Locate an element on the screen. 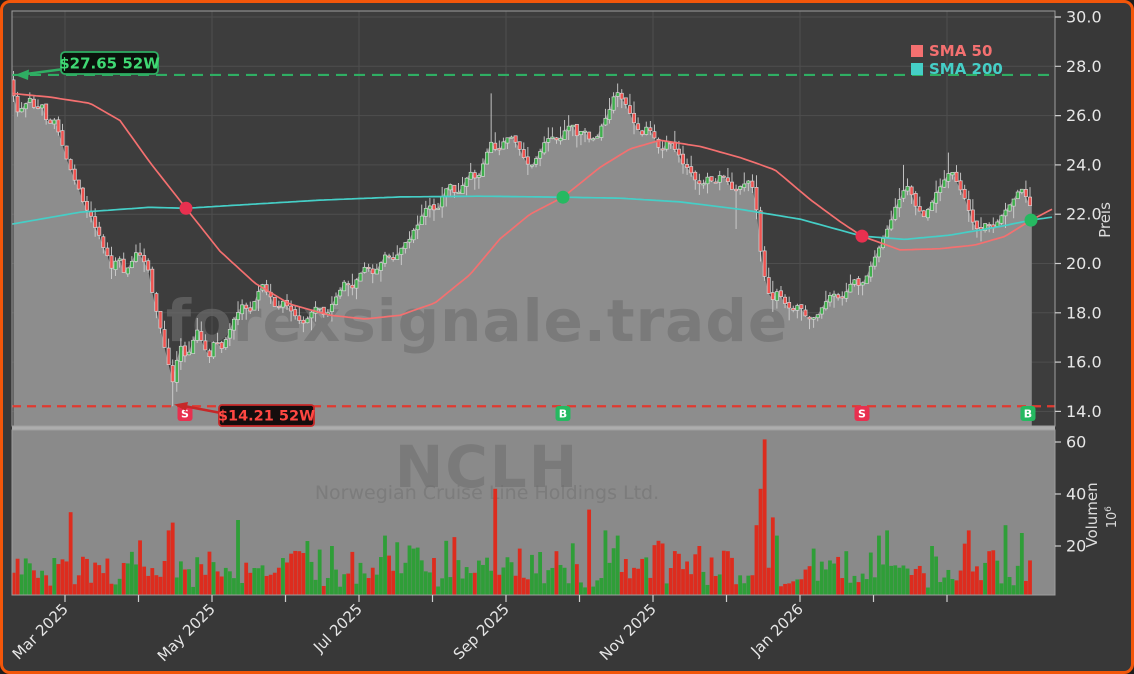 Image resolution: width=1134 pixels, height=674 pixels. legend-item-sma50: SMA 50 is located at coordinates (951, 51).